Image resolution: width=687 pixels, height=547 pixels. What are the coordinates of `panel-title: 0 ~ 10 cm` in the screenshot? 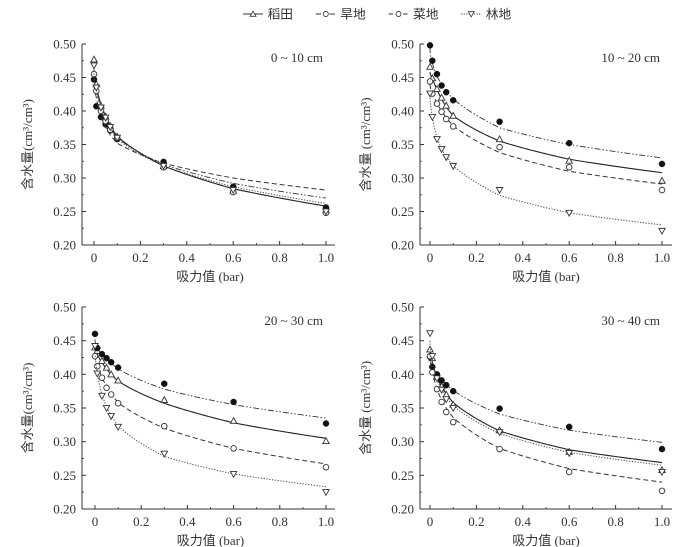 It's located at (297, 57).